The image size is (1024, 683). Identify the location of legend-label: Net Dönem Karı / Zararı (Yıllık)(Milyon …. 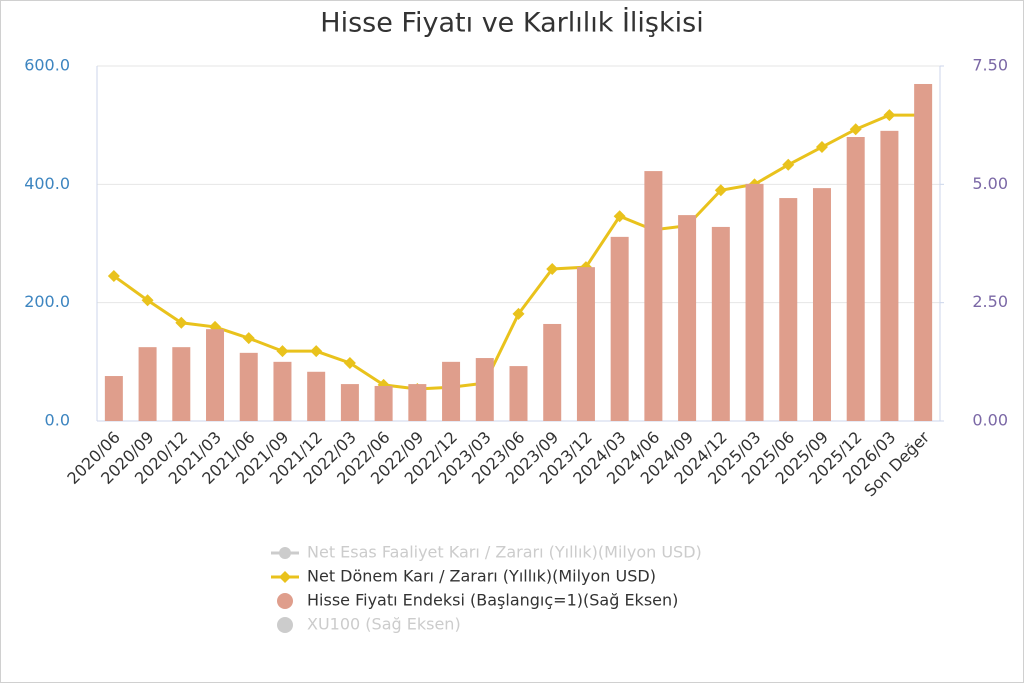
(481, 576).